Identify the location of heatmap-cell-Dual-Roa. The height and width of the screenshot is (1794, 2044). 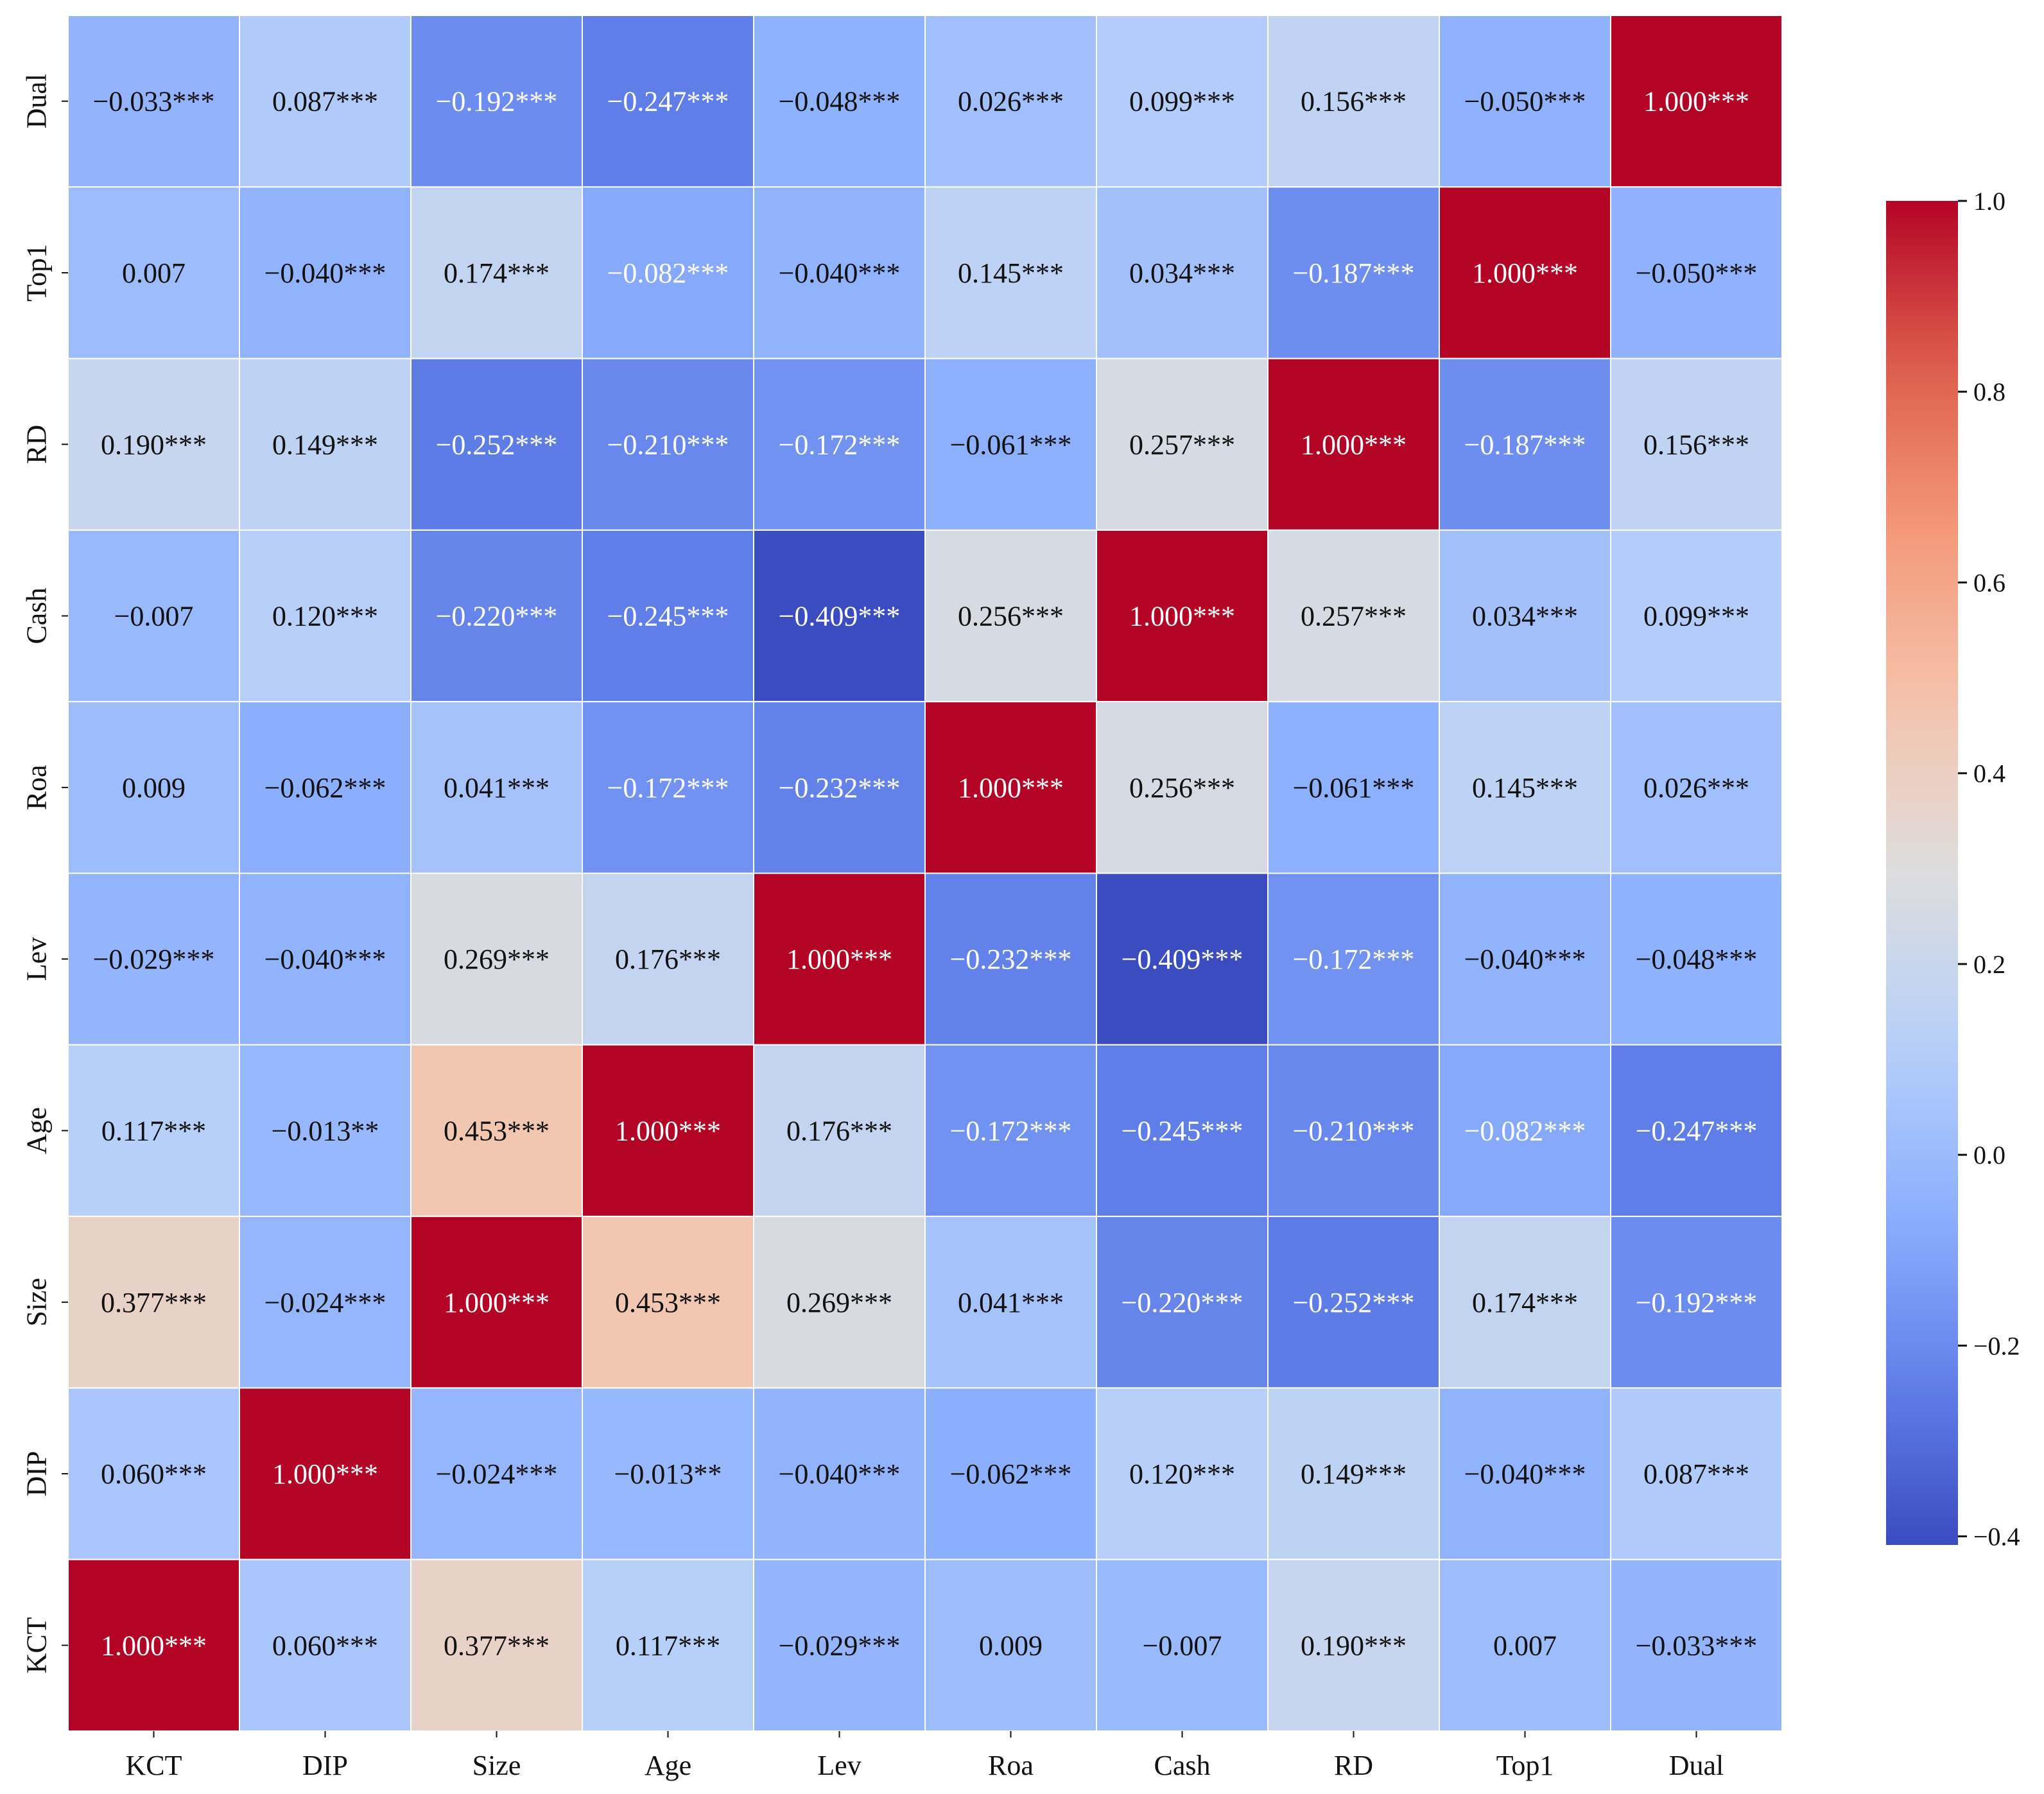
(1010, 101).